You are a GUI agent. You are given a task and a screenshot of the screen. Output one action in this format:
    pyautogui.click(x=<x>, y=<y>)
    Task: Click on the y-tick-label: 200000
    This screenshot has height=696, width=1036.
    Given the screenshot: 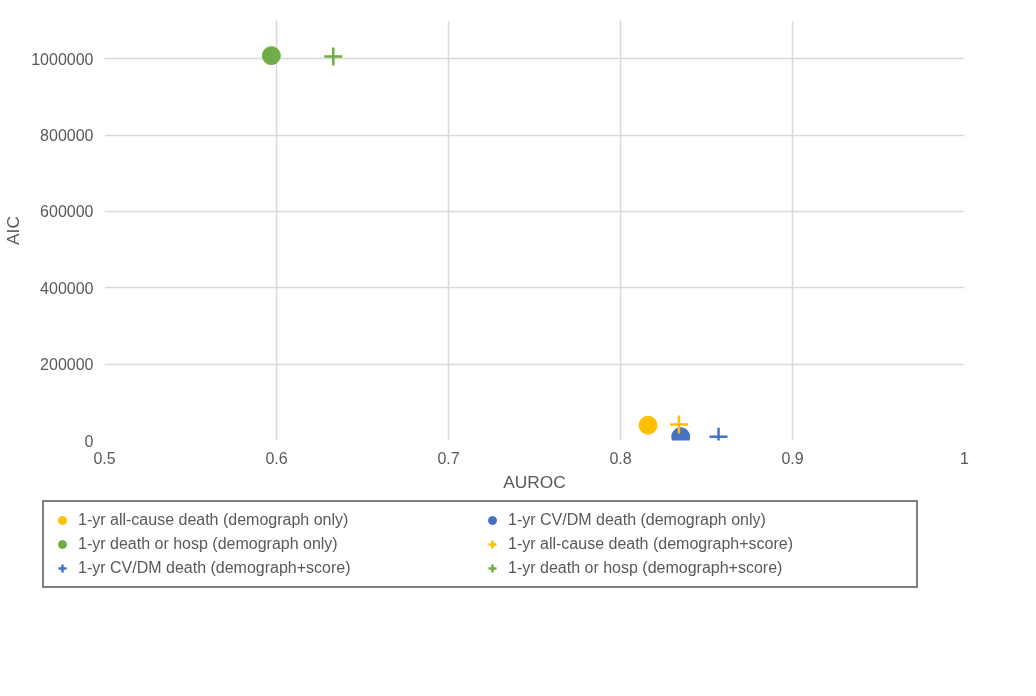 What is the action you would take?
    pyautogui.click(x=67, y=365)
    